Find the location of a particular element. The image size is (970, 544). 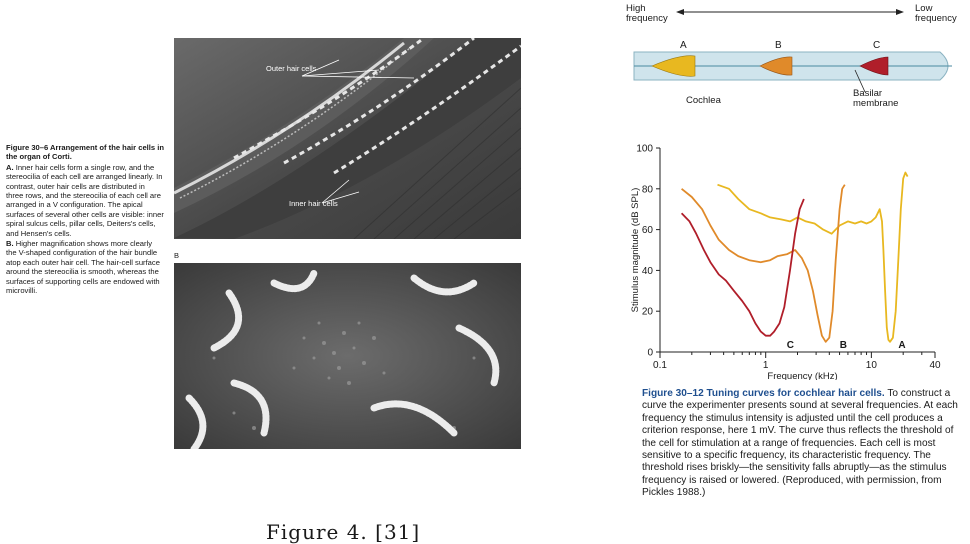

series-label-c: C is located at coordinates (790, 345).